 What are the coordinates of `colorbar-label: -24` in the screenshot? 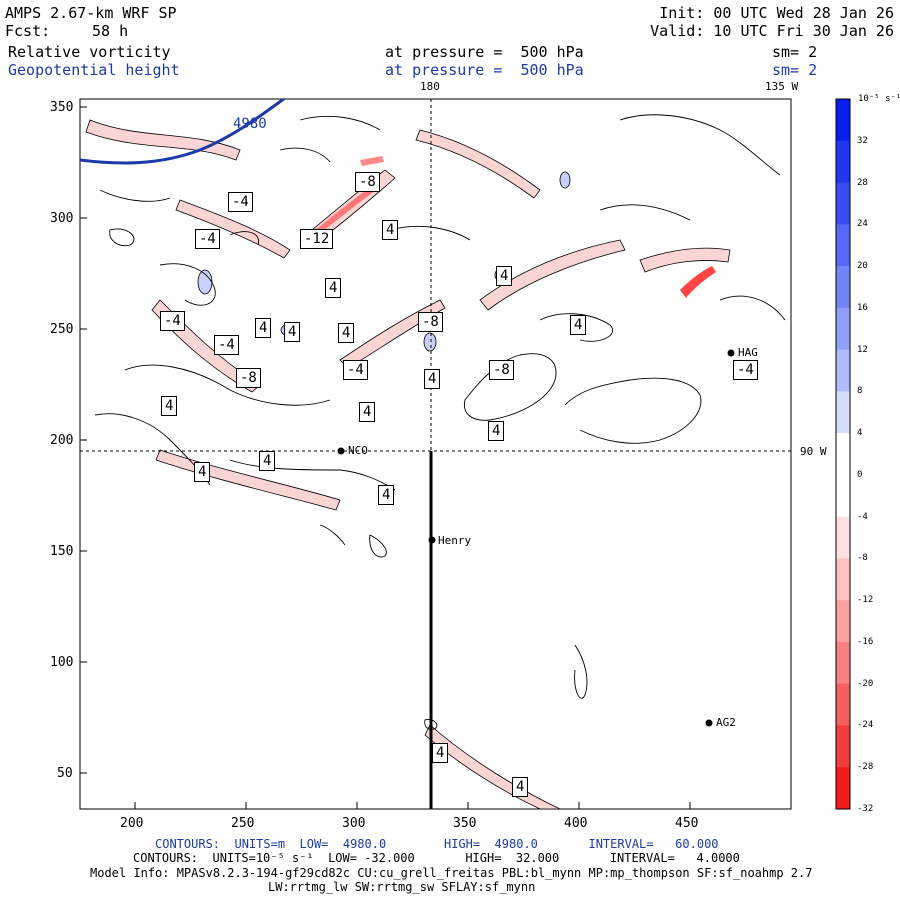 It's located at (865, 725).